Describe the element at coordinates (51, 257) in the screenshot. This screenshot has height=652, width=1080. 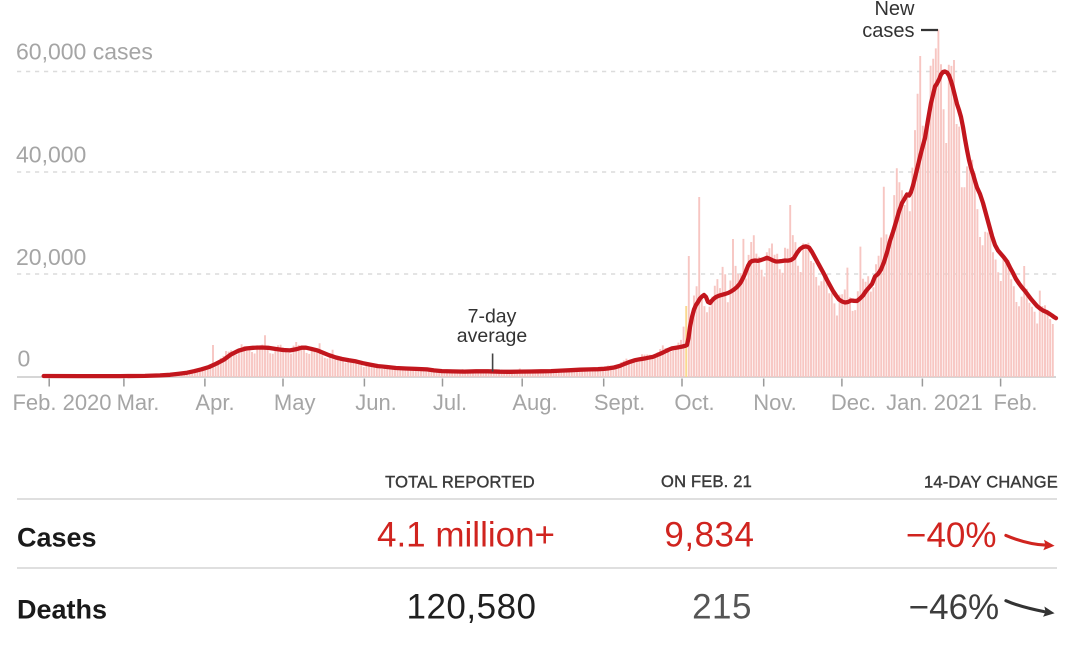
I see `svg-text: 20,000` at that location.